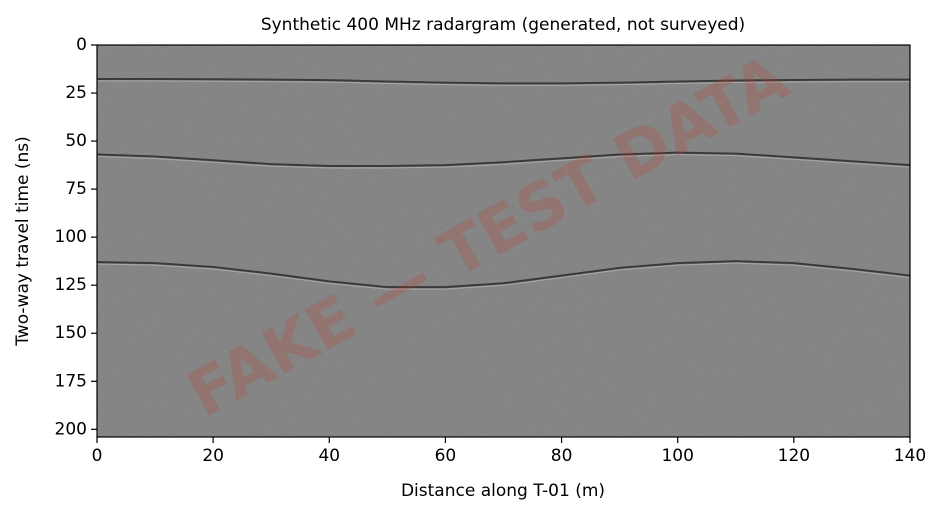 This screenshot has width=946, height=516. What do you see at coordinates (71, 285) in the screenshot?
I see `y-tick-label: 125` at bounding box center [71, 285].